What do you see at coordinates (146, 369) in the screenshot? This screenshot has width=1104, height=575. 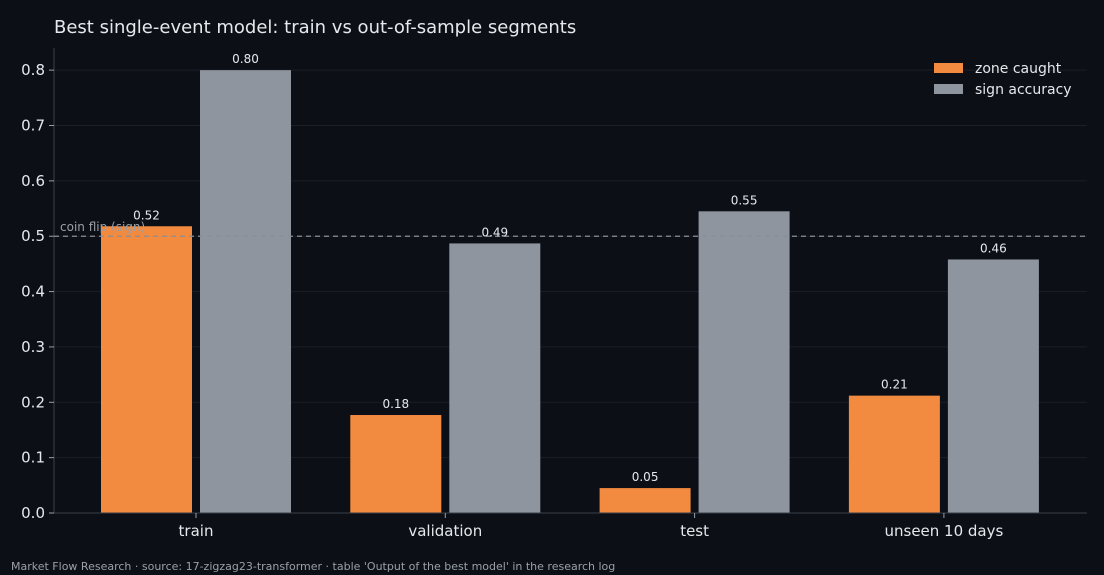 I see `bar-zone-caught-train` at bounding box center [146, 369].